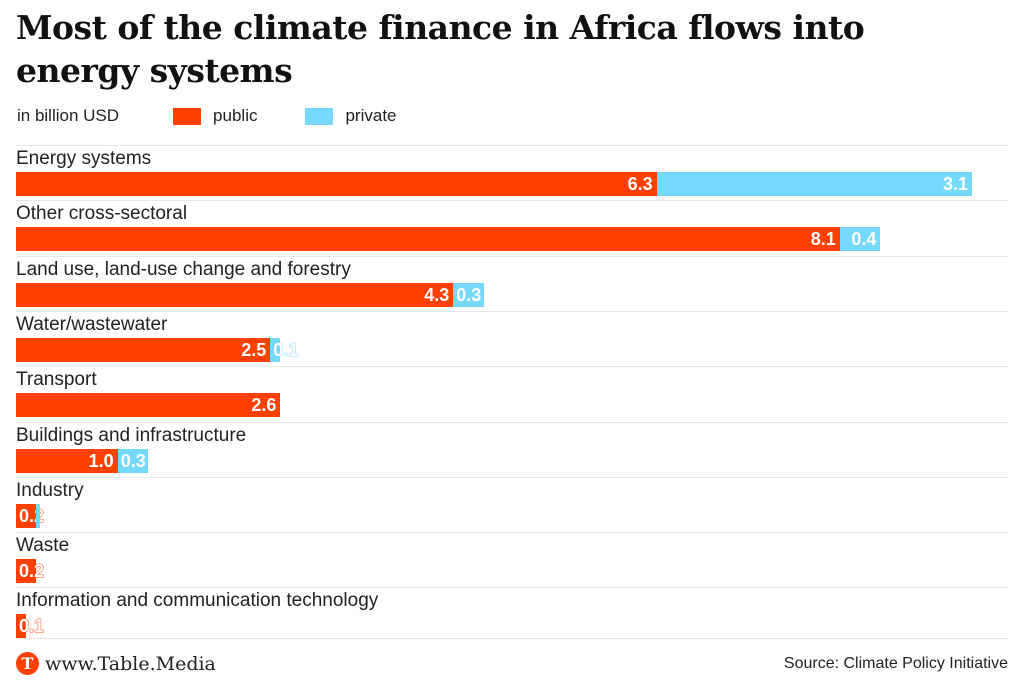 The height and width of the screenshot is (691, 1024). Describe the element at coordinates (895, 663) in the screenshot. I see `source-note: Source: Climate Policy Initiative` at that location.